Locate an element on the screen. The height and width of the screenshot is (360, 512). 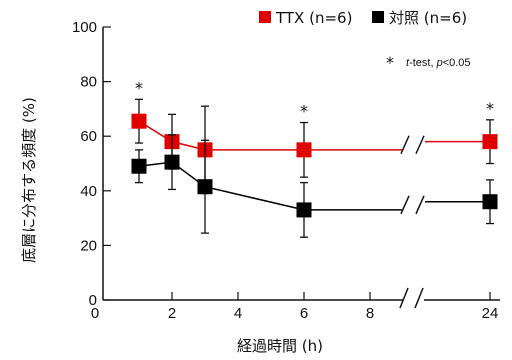
legend-label-ttx: TTX (n=6) is located at coordinates (313, 18).